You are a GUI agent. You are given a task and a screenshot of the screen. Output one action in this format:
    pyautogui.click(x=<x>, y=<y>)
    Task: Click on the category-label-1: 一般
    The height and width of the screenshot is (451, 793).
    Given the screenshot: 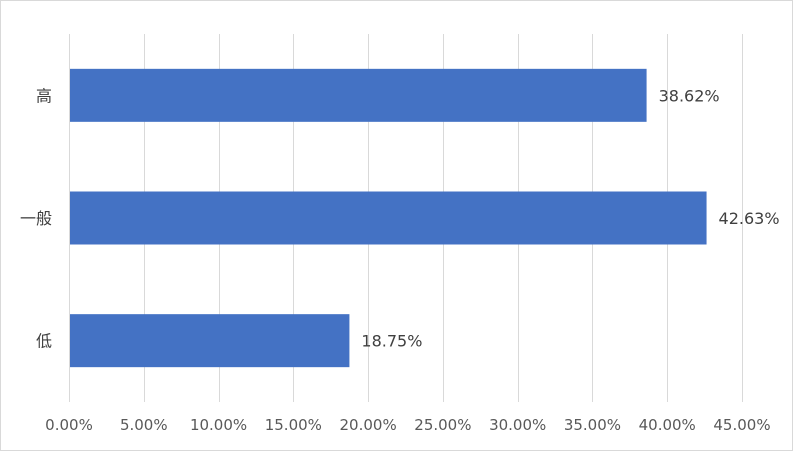 What is the action you would take?
    pyautogui.click(x=36, y=218)
    